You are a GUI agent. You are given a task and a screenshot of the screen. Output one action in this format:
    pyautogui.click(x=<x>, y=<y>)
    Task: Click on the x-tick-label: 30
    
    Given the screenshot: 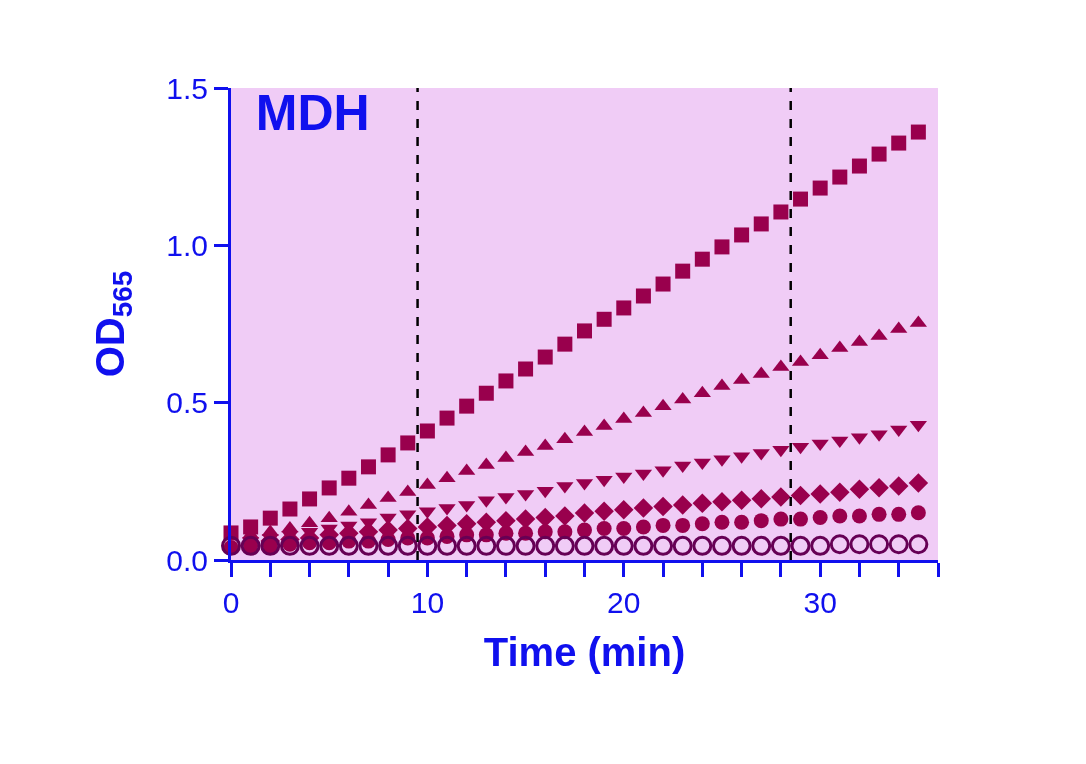 What is the action you would take?
    pyautogui.click(x=820, y=602)
    